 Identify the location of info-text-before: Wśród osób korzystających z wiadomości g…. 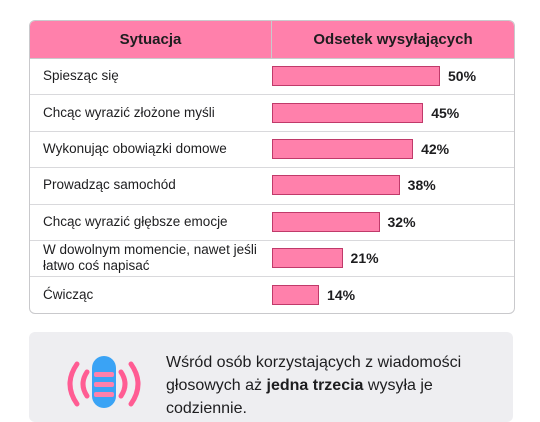
(314, 374).